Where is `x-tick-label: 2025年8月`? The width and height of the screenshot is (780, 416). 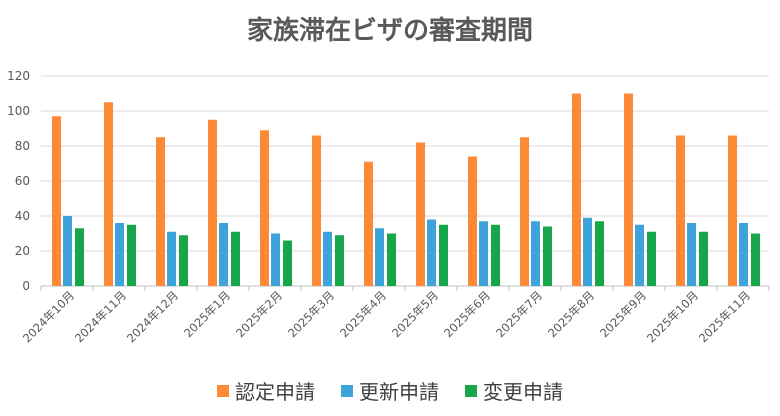
x-tick-label: 2025年8月 is located at coordinates (571, 314).